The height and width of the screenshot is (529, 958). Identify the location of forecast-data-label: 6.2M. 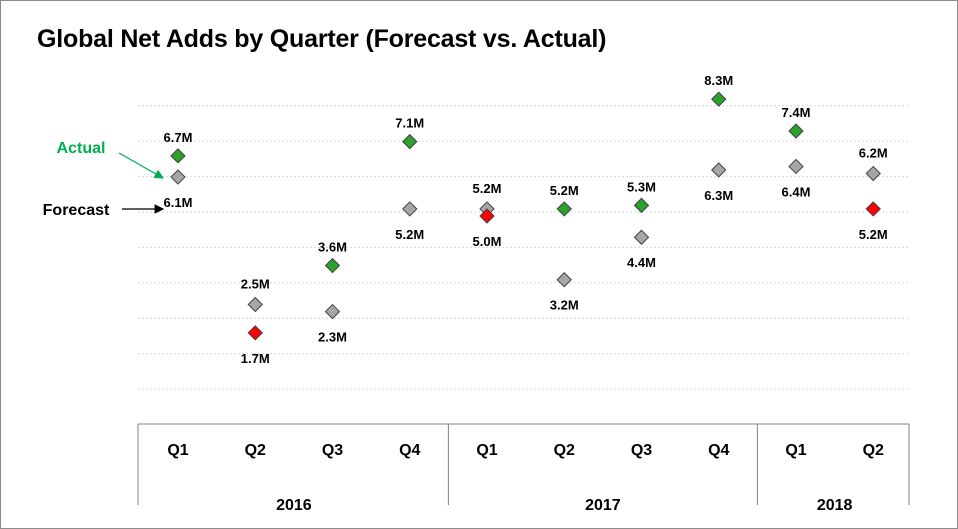
(873, 153).